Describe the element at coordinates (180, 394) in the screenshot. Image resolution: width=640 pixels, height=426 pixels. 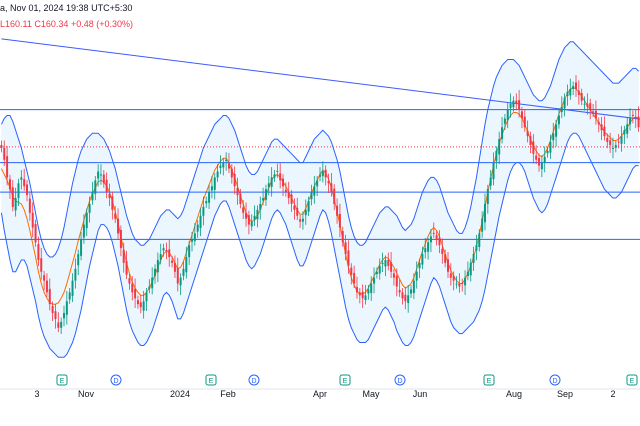
I see `x-axis-label: 2024` at that location.